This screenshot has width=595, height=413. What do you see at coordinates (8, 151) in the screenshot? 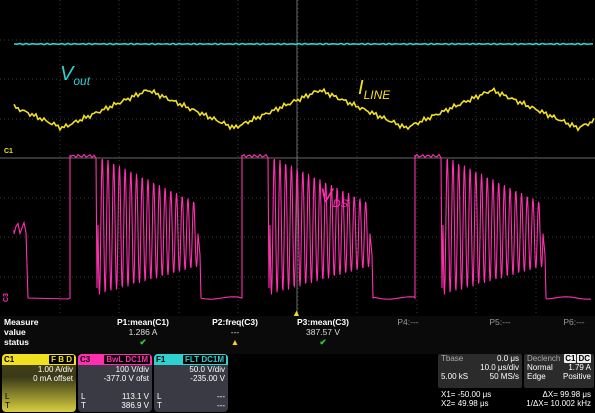
I see `c1-marker: C1` at bounding box center [8, 151].